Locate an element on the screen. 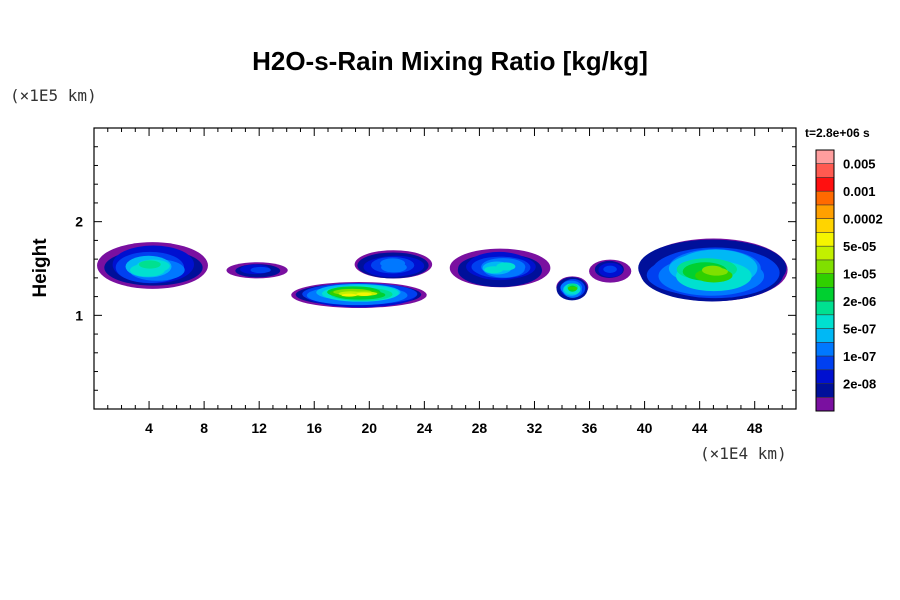 This screenshot has height=600, width=900. heatmap-field is located at coordinates (442, 273).